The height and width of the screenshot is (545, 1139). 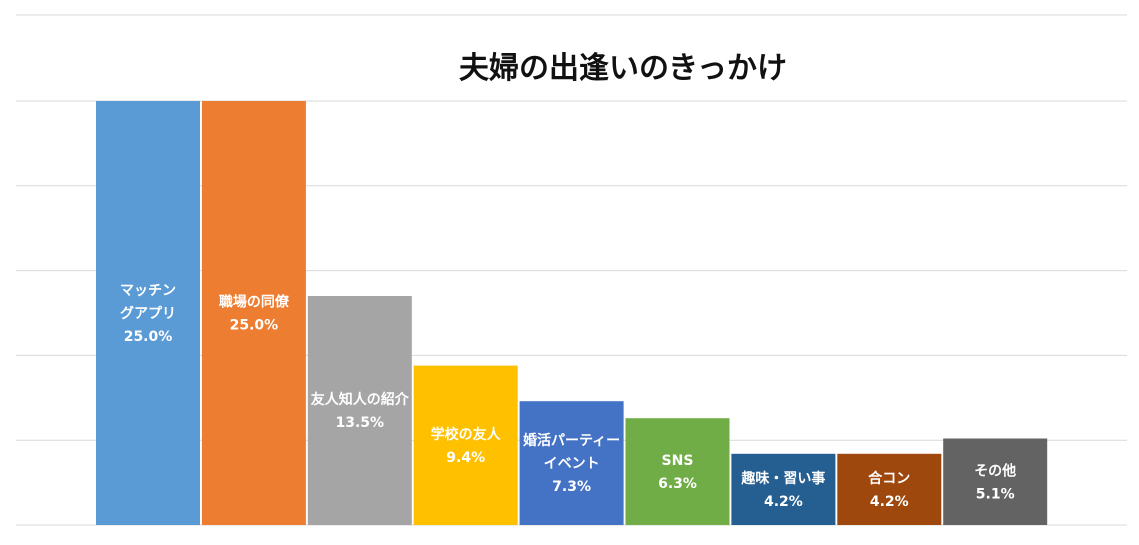 What do you see at coordinates (995, 470) in the screenshot?
I see `category-label: その他` at bounding box center [995, 470].